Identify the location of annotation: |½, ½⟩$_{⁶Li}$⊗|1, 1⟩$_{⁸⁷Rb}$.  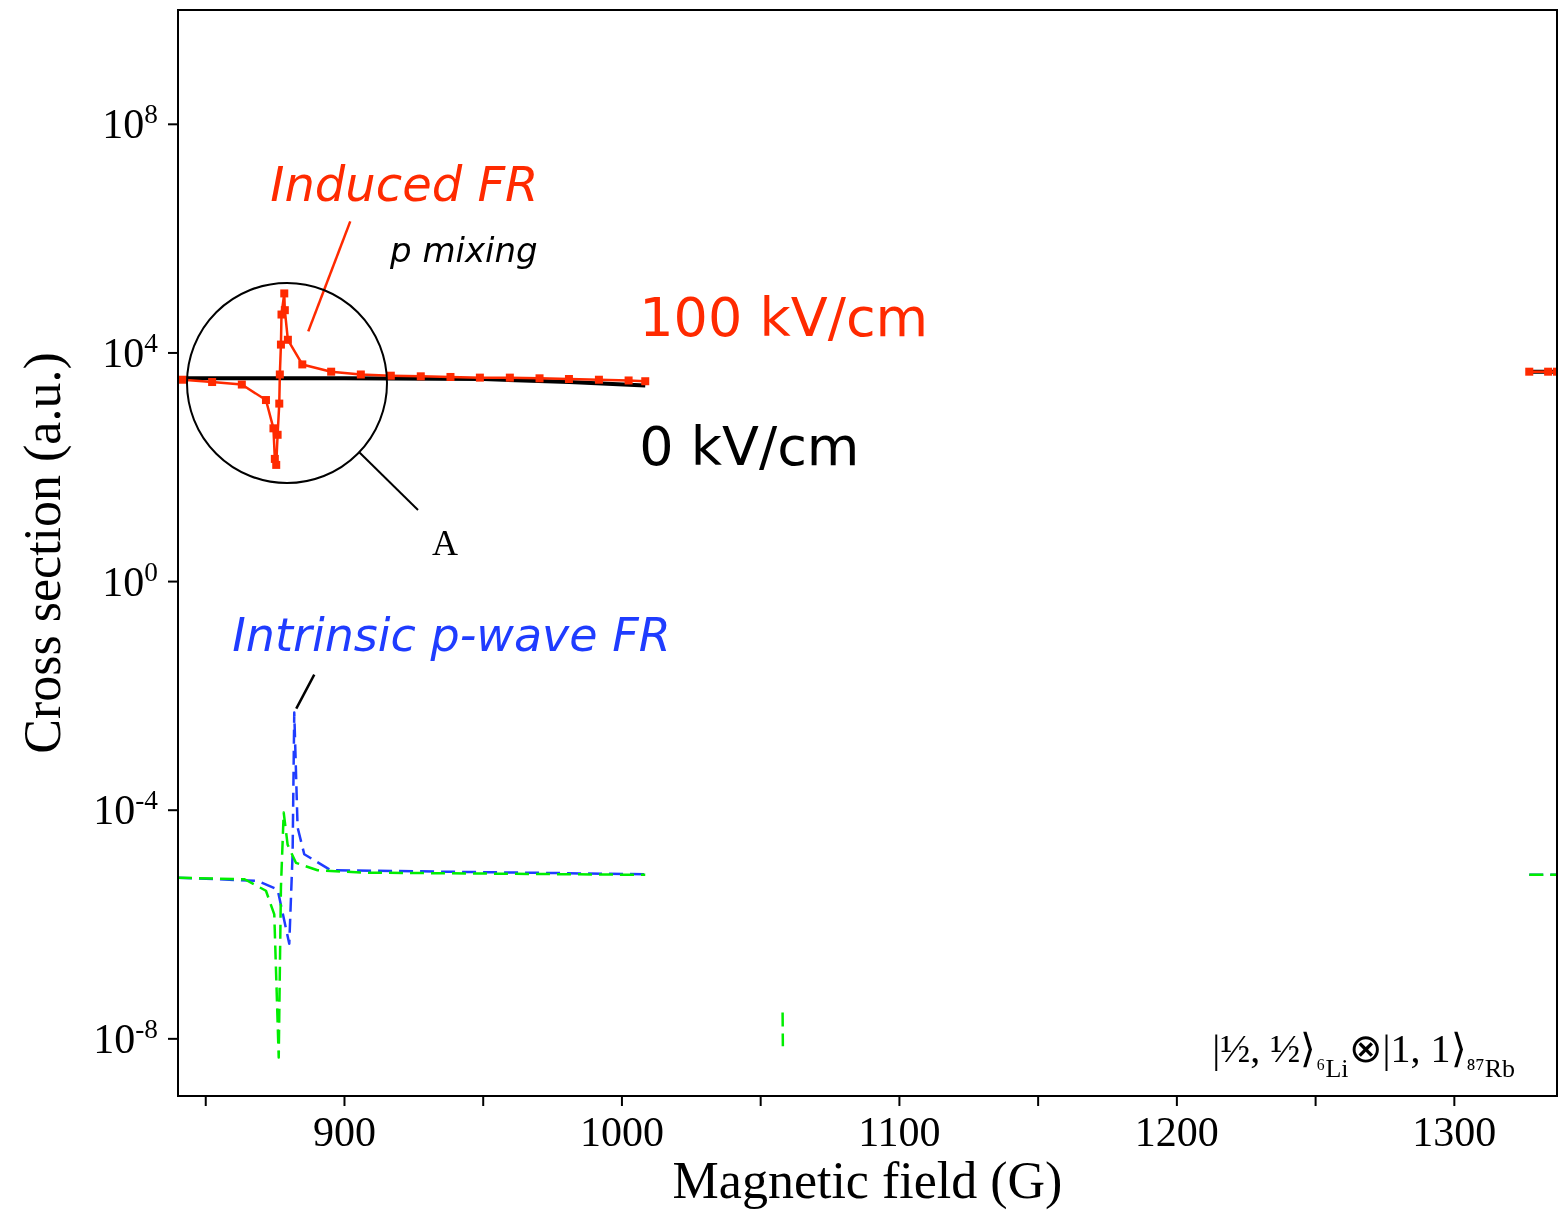
(1363, 1054).